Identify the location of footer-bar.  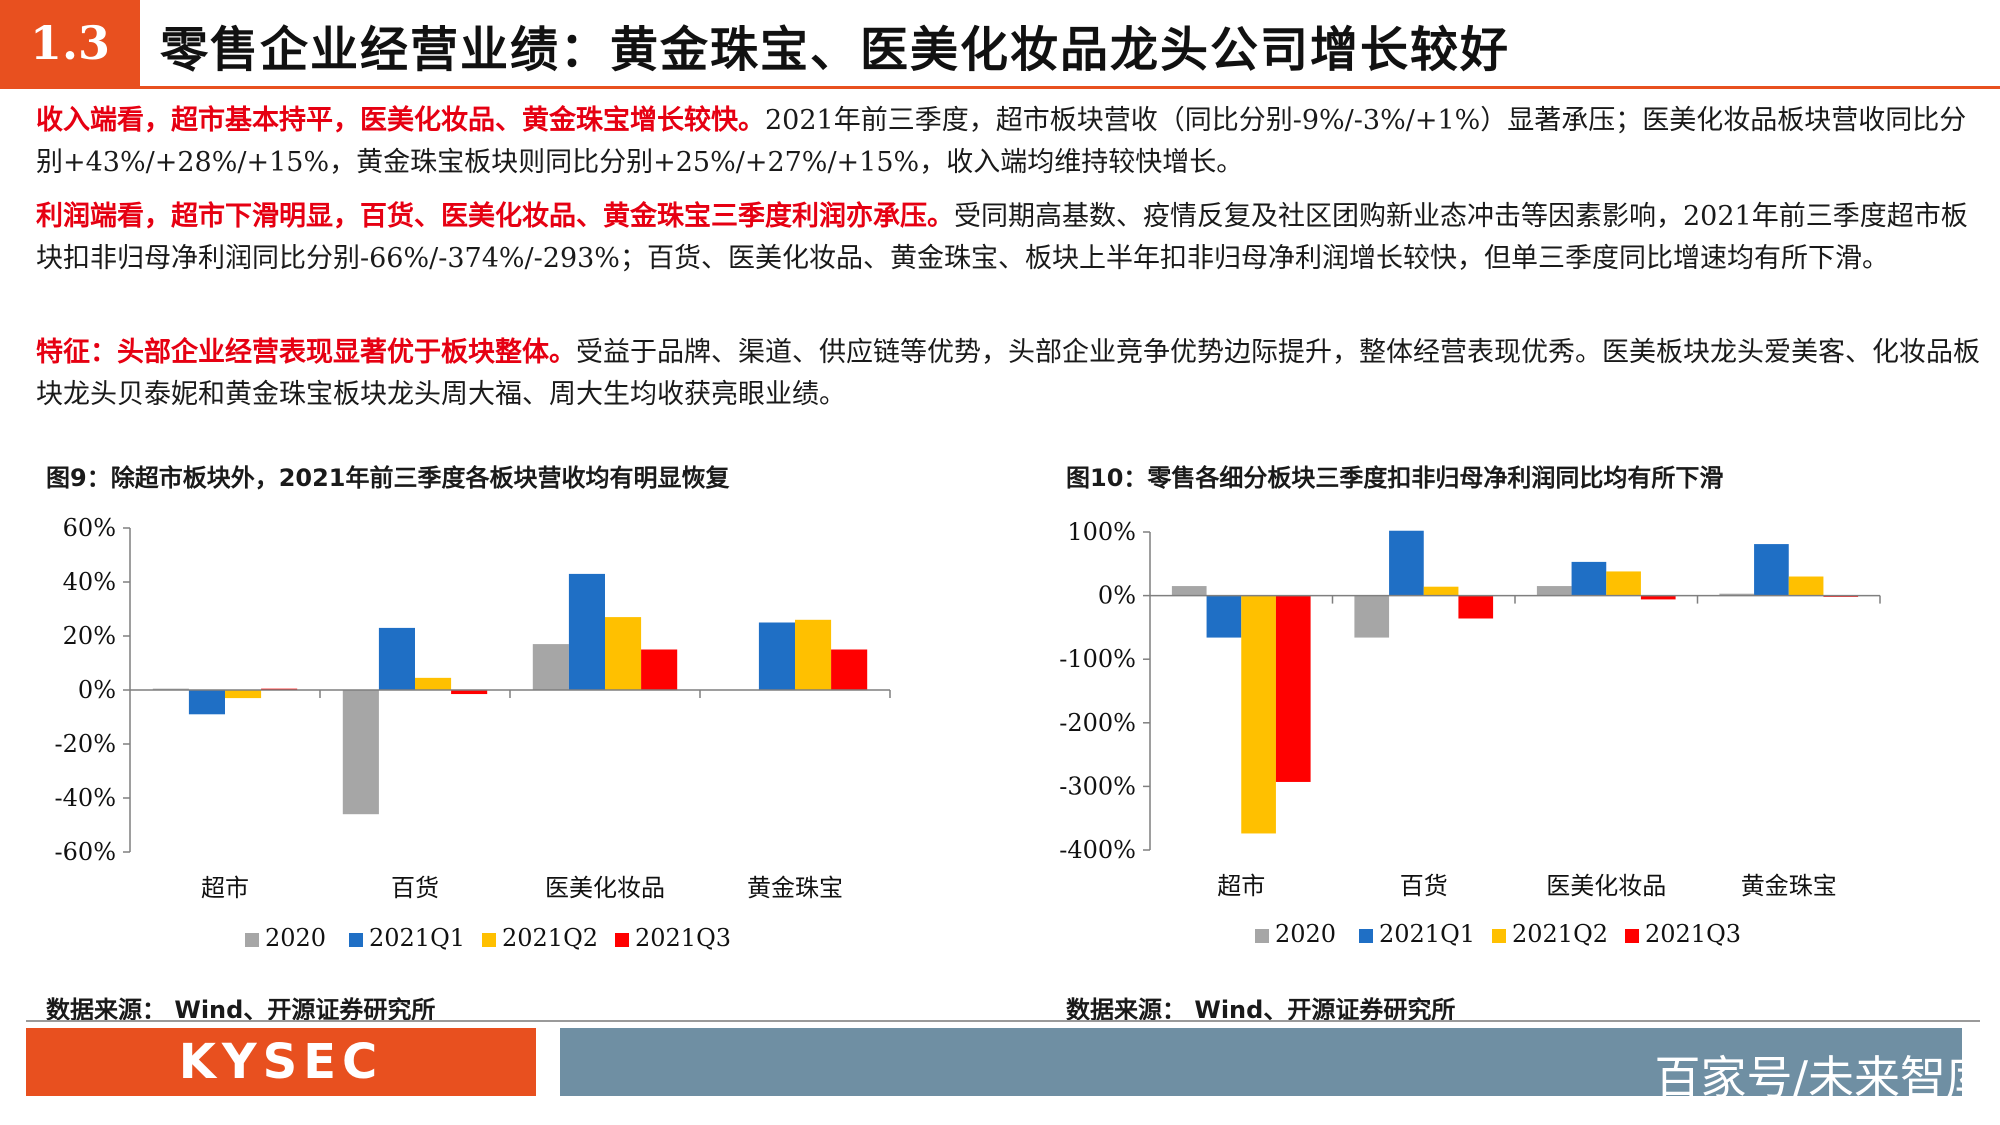
(1261, 1062).